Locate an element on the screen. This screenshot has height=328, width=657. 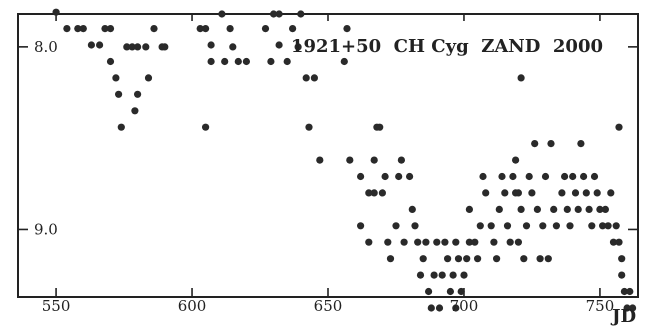
x-tick-label: 550 is located at coordinates (56, 306).